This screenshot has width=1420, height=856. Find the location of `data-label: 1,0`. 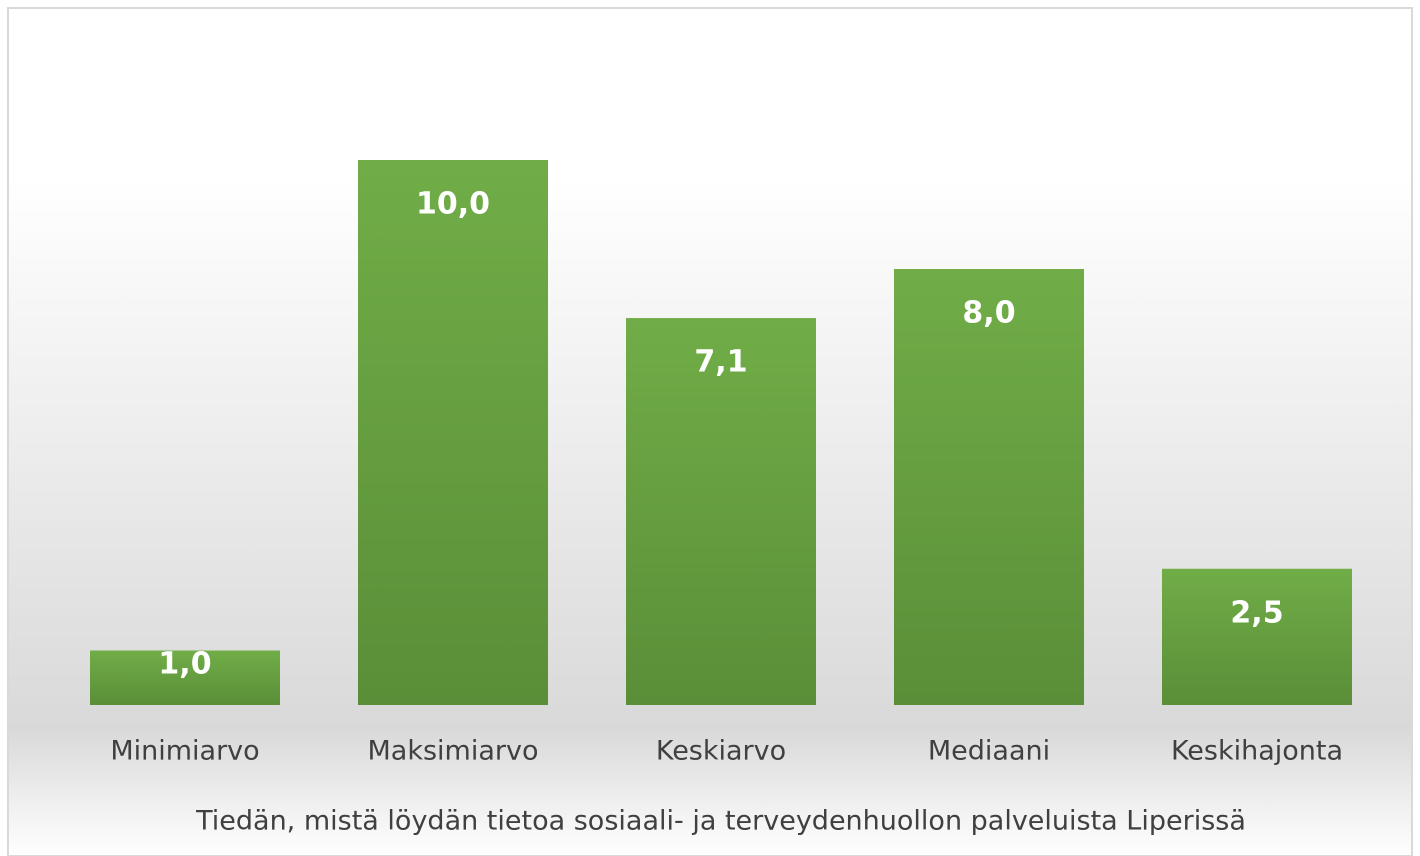

data-label: 1,0 is located at coordinates (184, 664).